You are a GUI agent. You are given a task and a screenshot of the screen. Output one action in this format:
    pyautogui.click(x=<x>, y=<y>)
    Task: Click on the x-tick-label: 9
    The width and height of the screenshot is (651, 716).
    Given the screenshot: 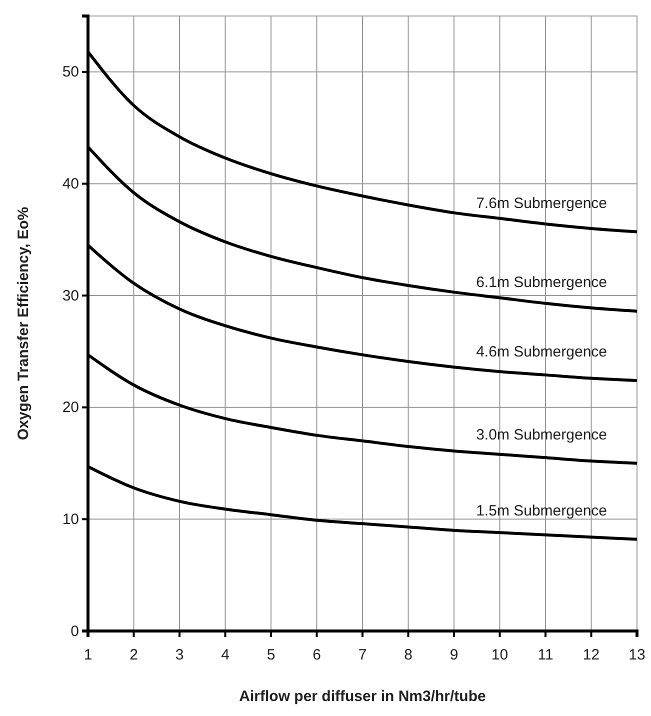 What is the action you would take?
    pyautogui.click(x=454, y=655)
    